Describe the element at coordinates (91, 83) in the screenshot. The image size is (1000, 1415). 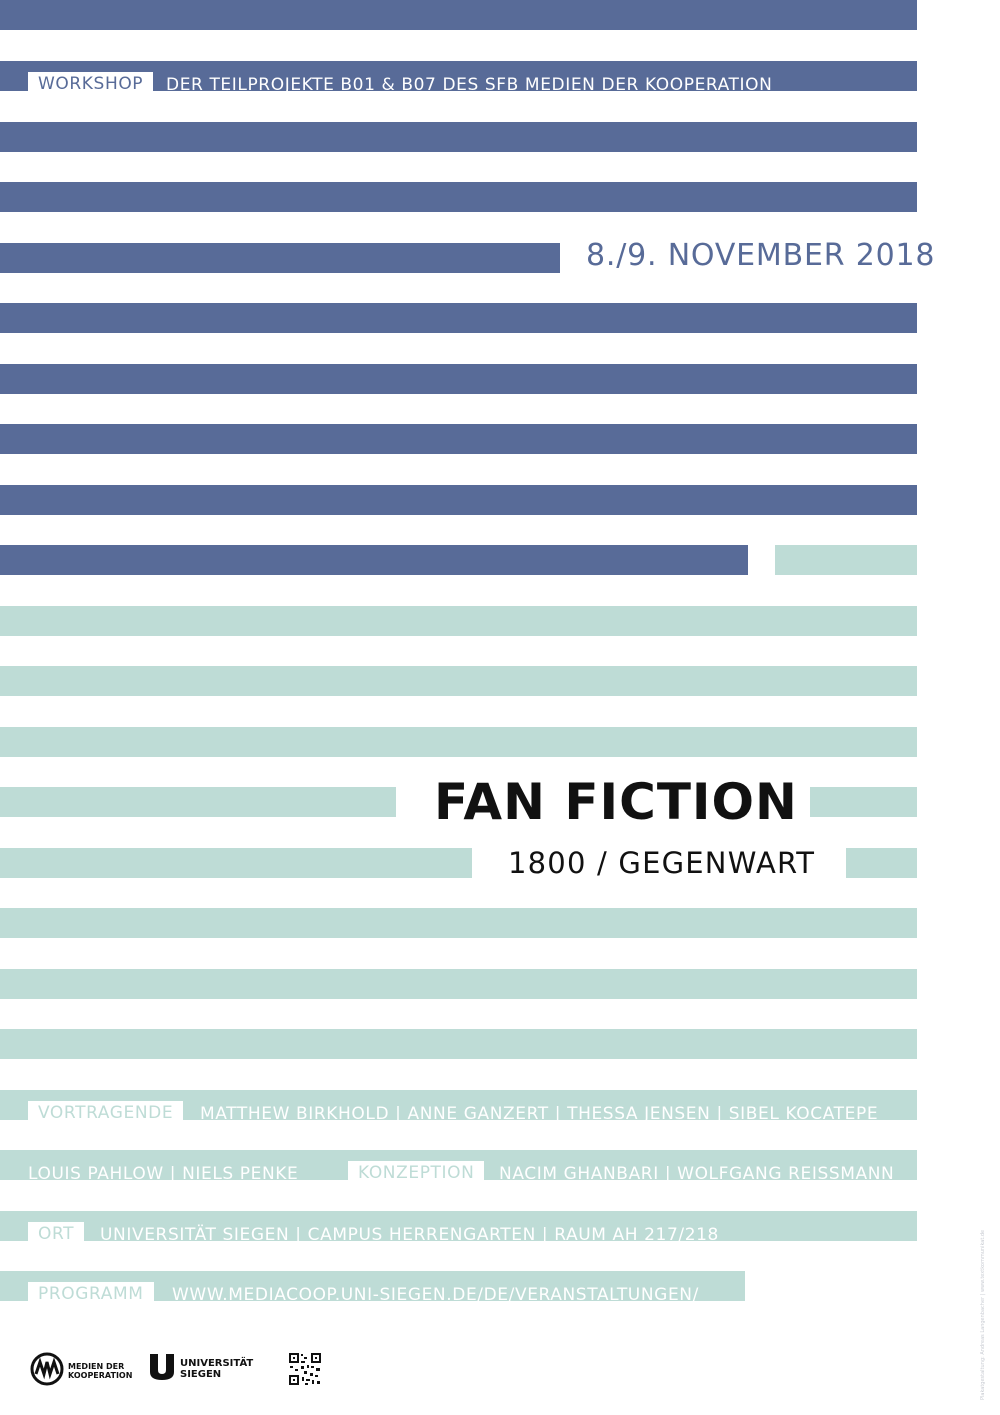
I see `workshop-label: WORKSHOP` at that location.